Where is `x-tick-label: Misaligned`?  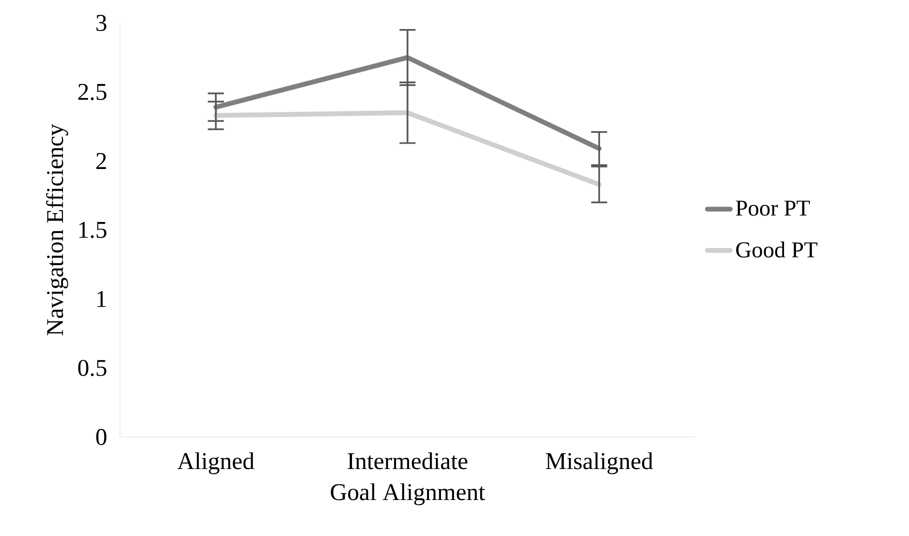
x-tick-label: Misaligned is located at coordinates (599, 463).